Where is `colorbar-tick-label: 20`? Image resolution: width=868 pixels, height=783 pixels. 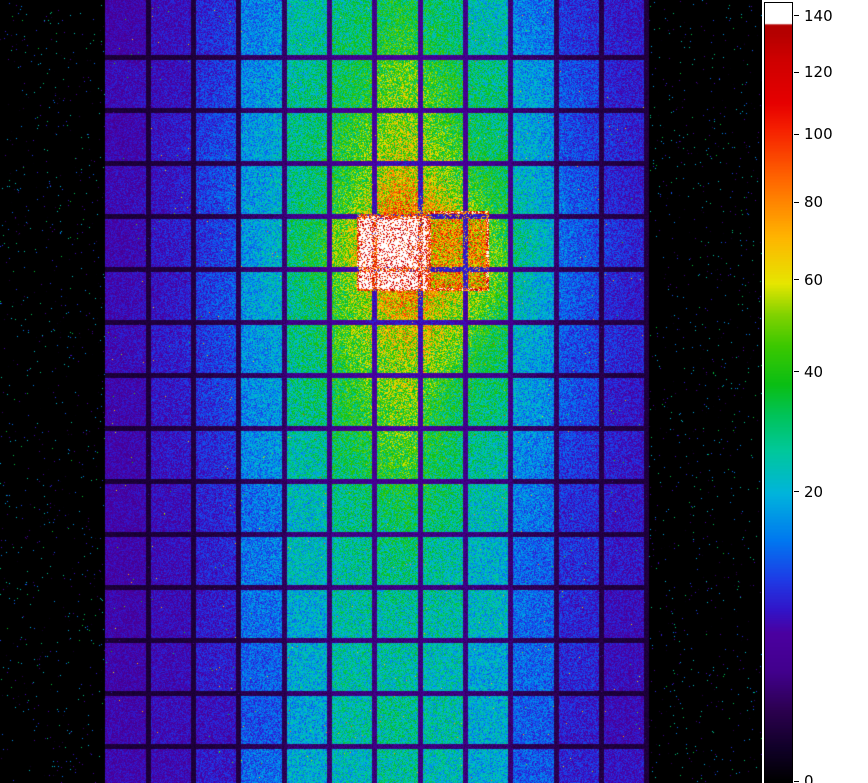 colorbar-tick-label: 20 is located at coordinates (814, 491).